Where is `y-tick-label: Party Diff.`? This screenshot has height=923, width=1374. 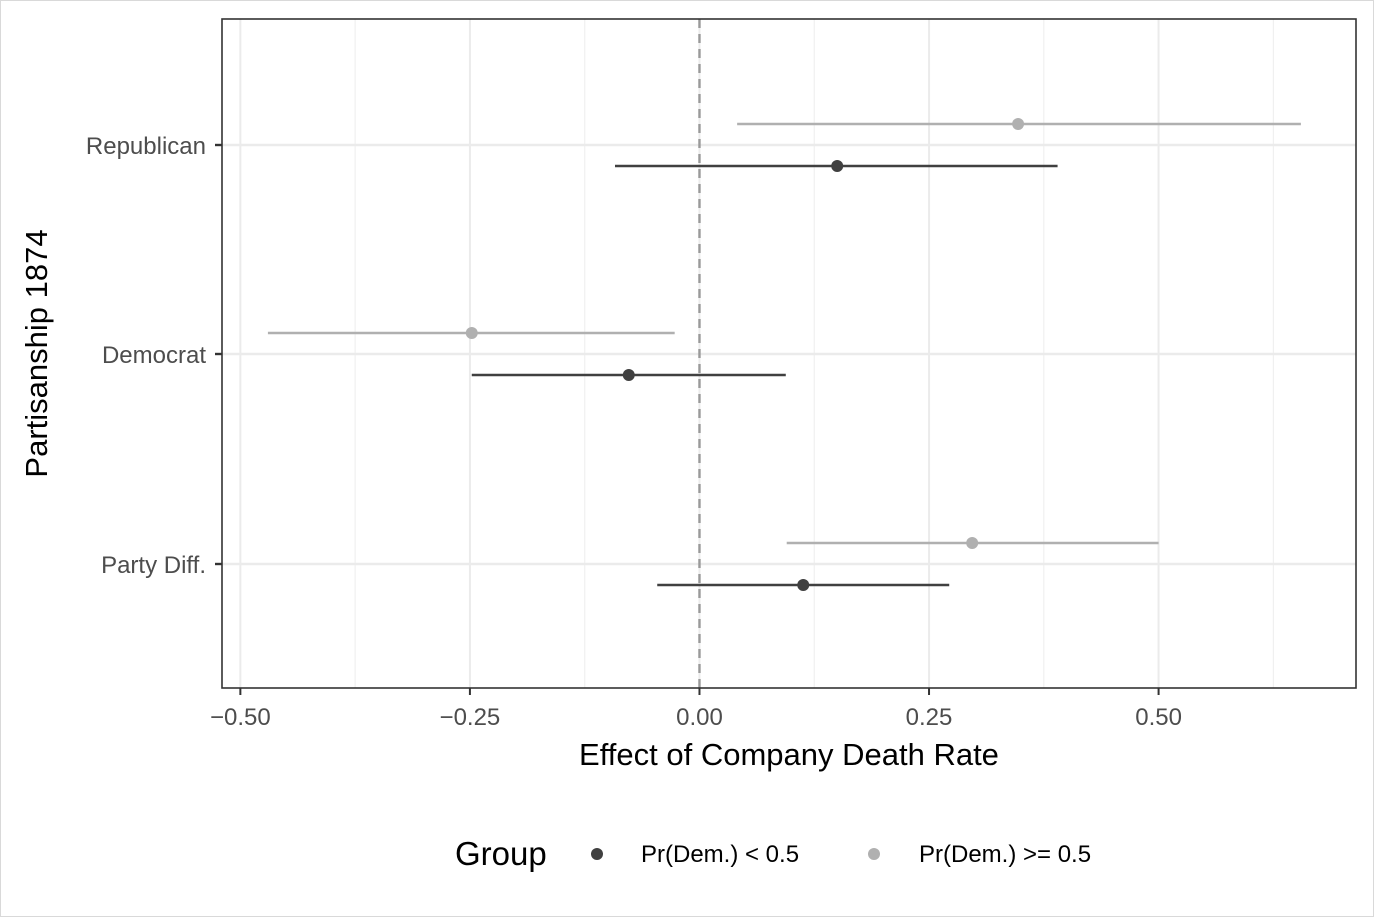
y-tick-label: Party Diff. is located at coordinates (153, 565).